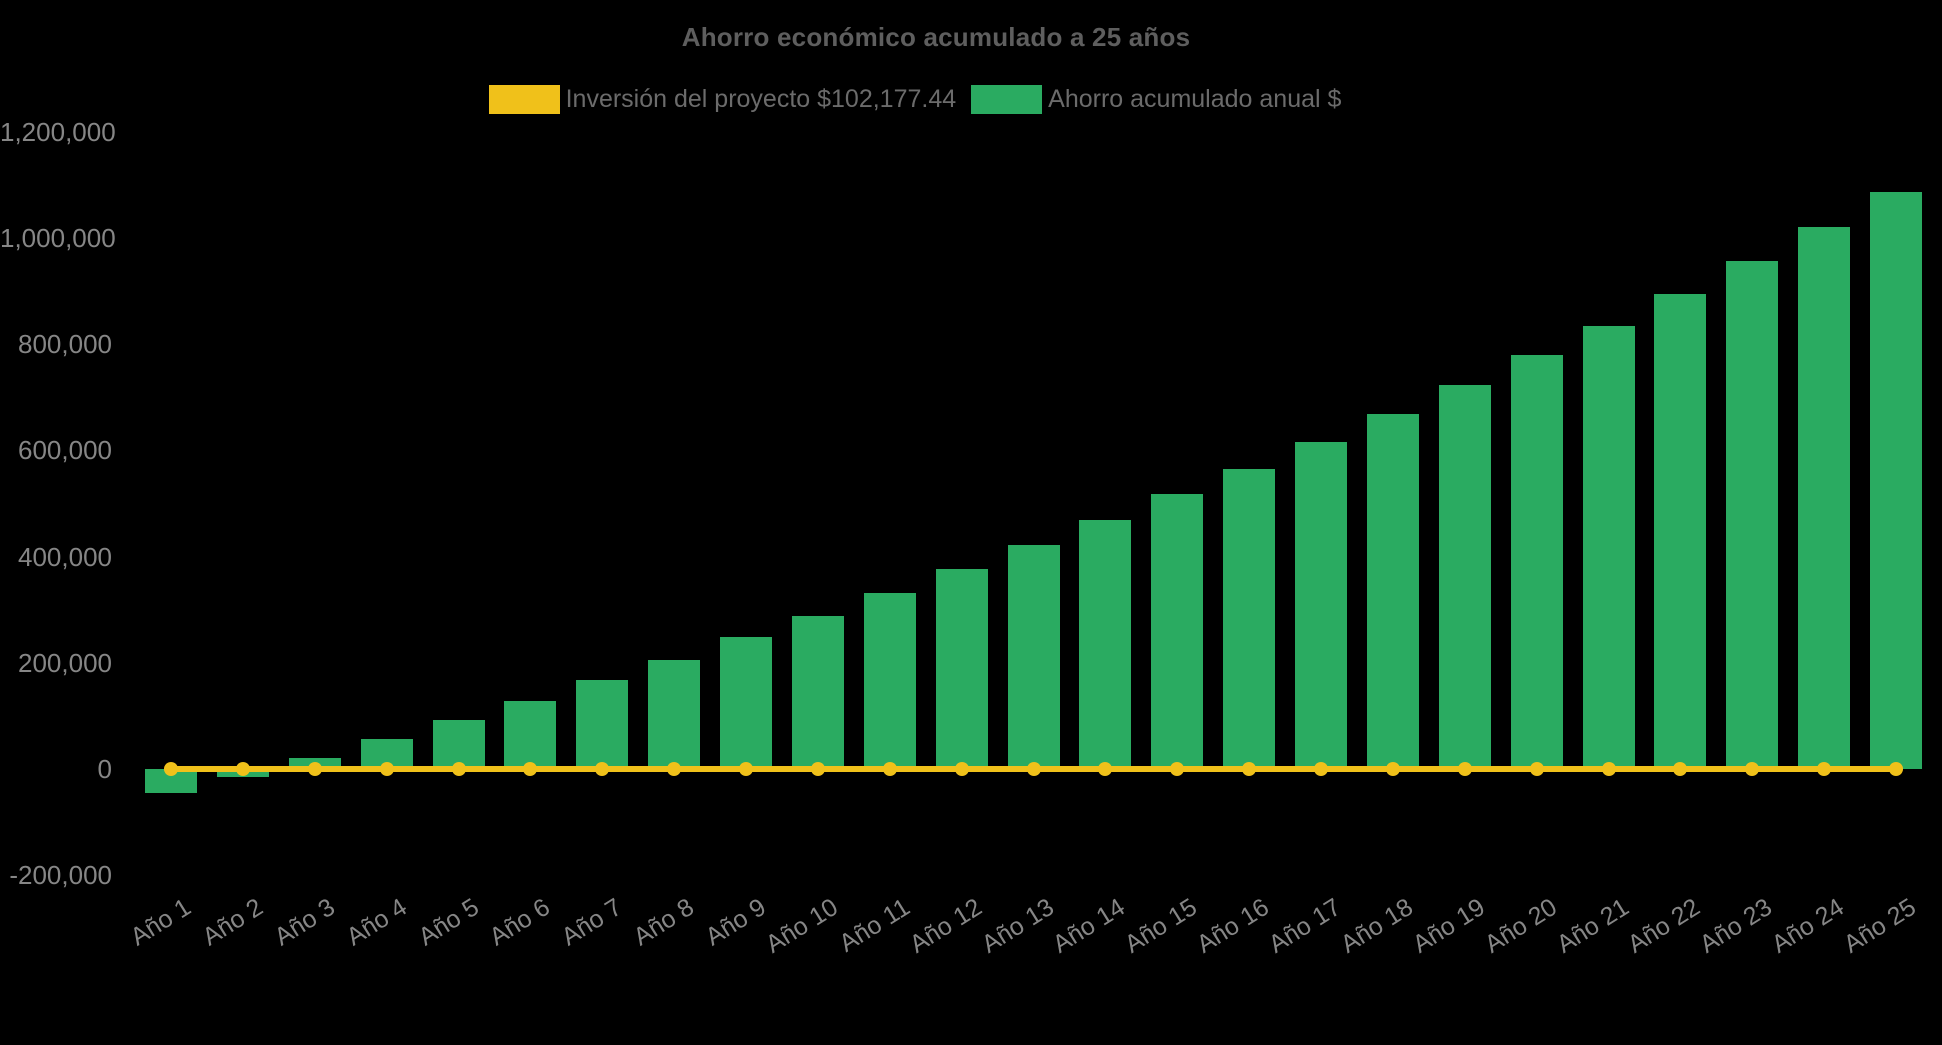 The height and width of the screenshot is (1045, 1942). Describe the element at coordinates (458, 744) in the screenshot. I see `bar-año-5` at that location.